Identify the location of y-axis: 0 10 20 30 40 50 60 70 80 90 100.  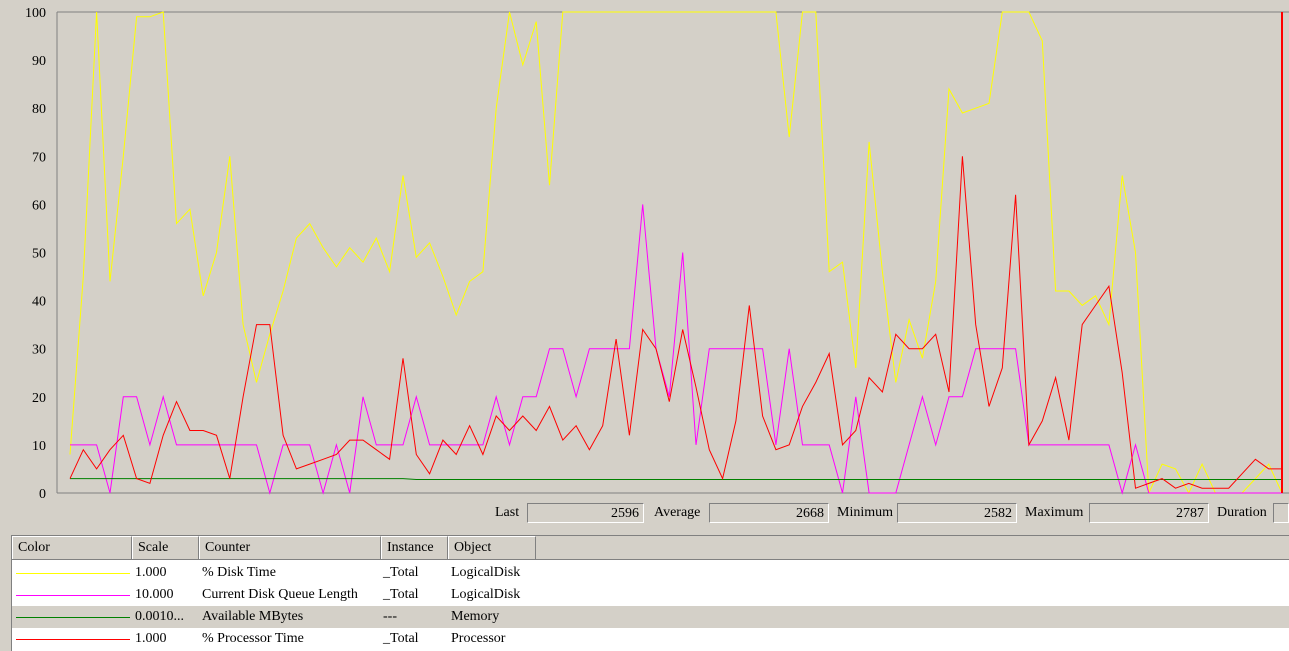
(35, 253).